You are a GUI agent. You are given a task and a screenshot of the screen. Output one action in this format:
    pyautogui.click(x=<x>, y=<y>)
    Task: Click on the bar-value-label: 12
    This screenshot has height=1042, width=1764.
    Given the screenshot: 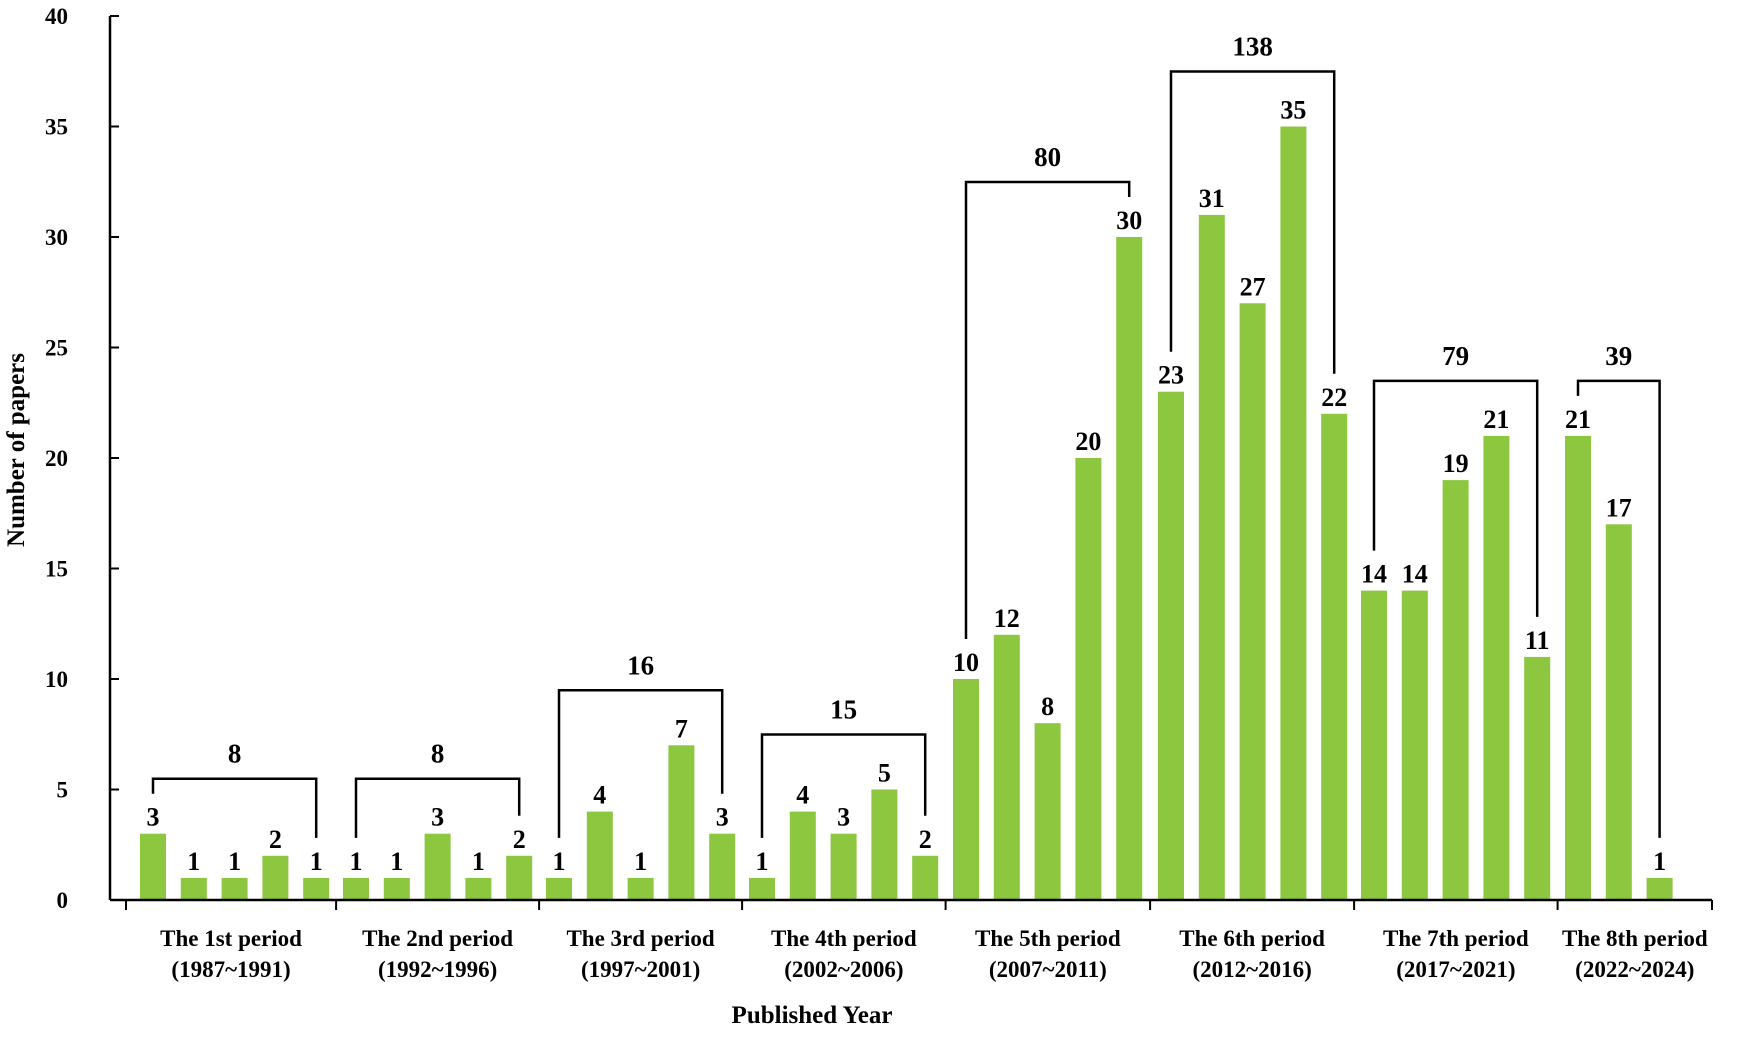 What is the action you would take?
    pyautogui.click(x=1007, y=618)
    